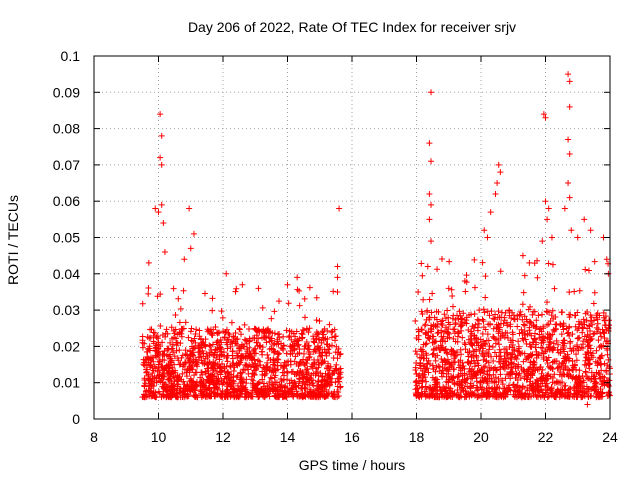 Image resolution: width=640 pixels, height=480 pixels. Describe the element at coordinates (352, 465) in the screenshot. I see `x-axis-label: GPS time / hours` at that location.